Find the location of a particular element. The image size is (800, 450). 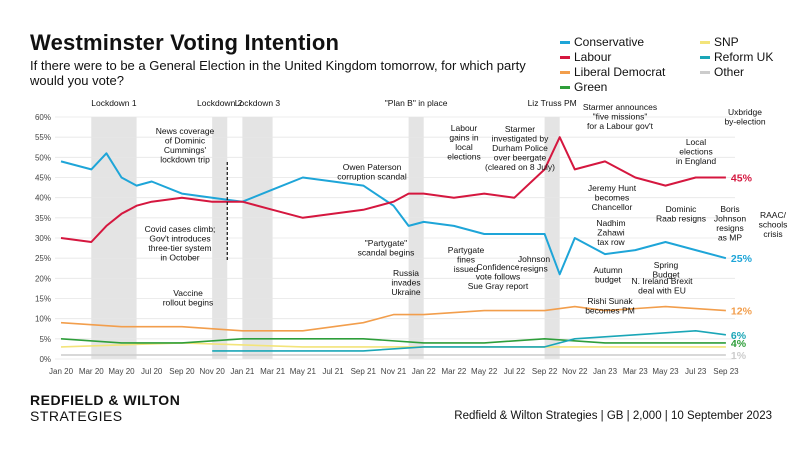

shaded-period-label: Liz Truss PM is located at coordinates (552, 103).